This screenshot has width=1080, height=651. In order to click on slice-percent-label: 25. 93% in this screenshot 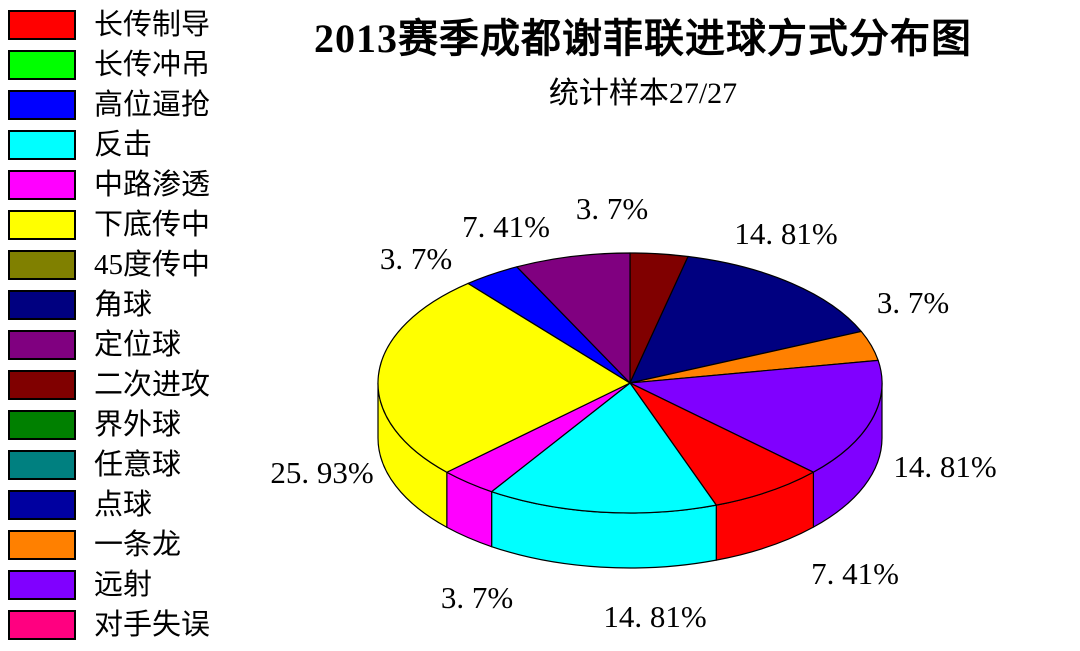, I will do `click(321, 472)`.